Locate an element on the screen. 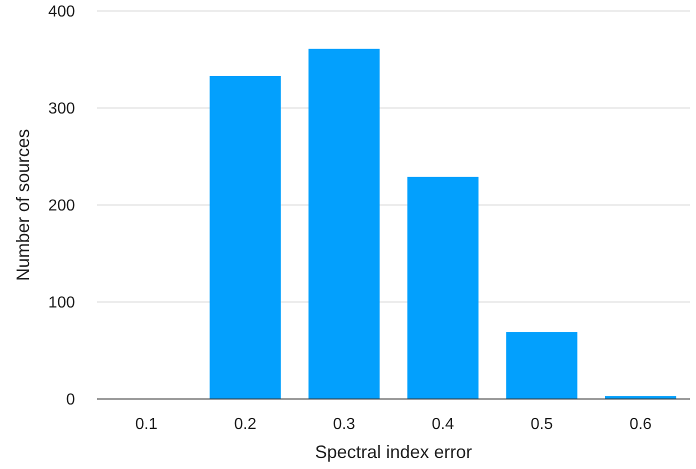 The image size is (696, 469). x-tick-label: 0.5 is located at coordinates (541, 424).